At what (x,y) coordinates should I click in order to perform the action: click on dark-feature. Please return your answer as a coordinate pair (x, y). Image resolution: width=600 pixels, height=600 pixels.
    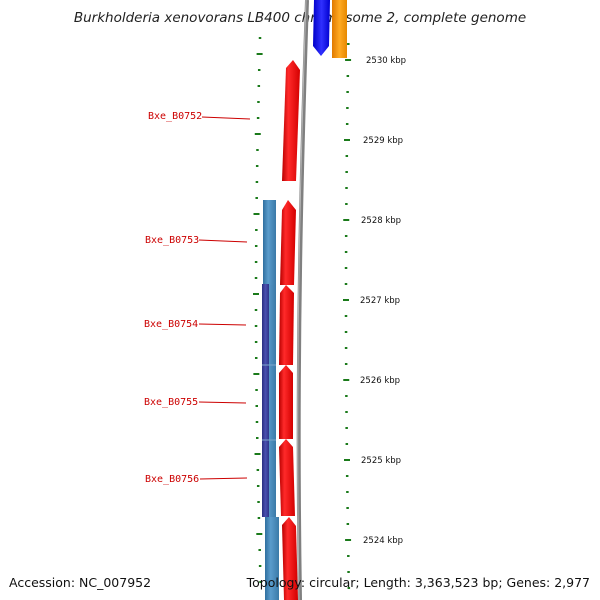
    Looking at the image, I should click on (265, 400).